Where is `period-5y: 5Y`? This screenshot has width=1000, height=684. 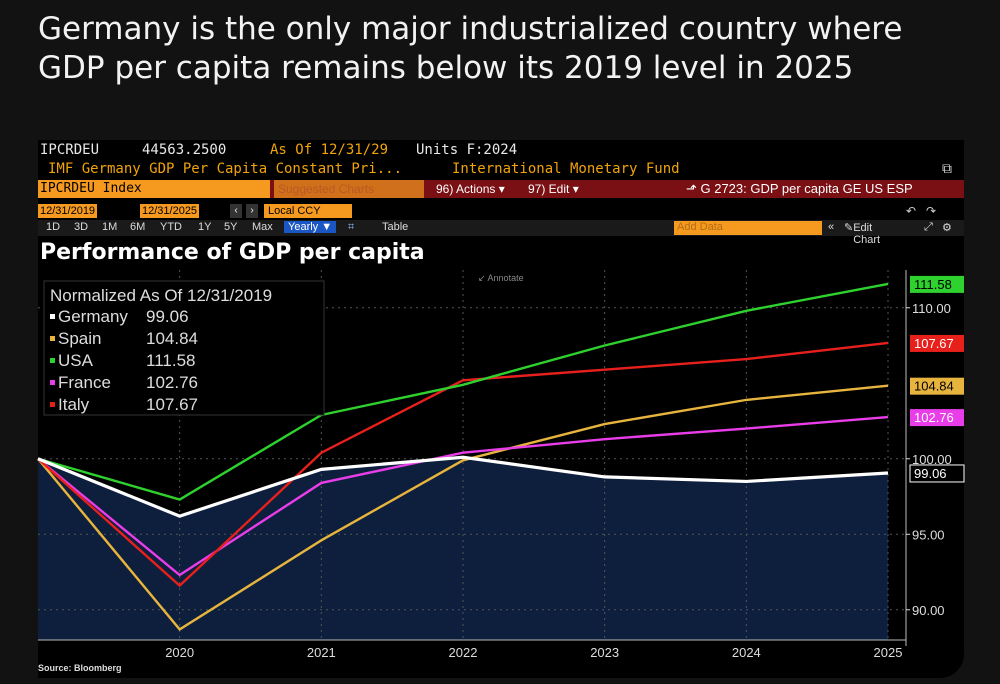 period-5y: 5Y is located at coordinates (231, 227).